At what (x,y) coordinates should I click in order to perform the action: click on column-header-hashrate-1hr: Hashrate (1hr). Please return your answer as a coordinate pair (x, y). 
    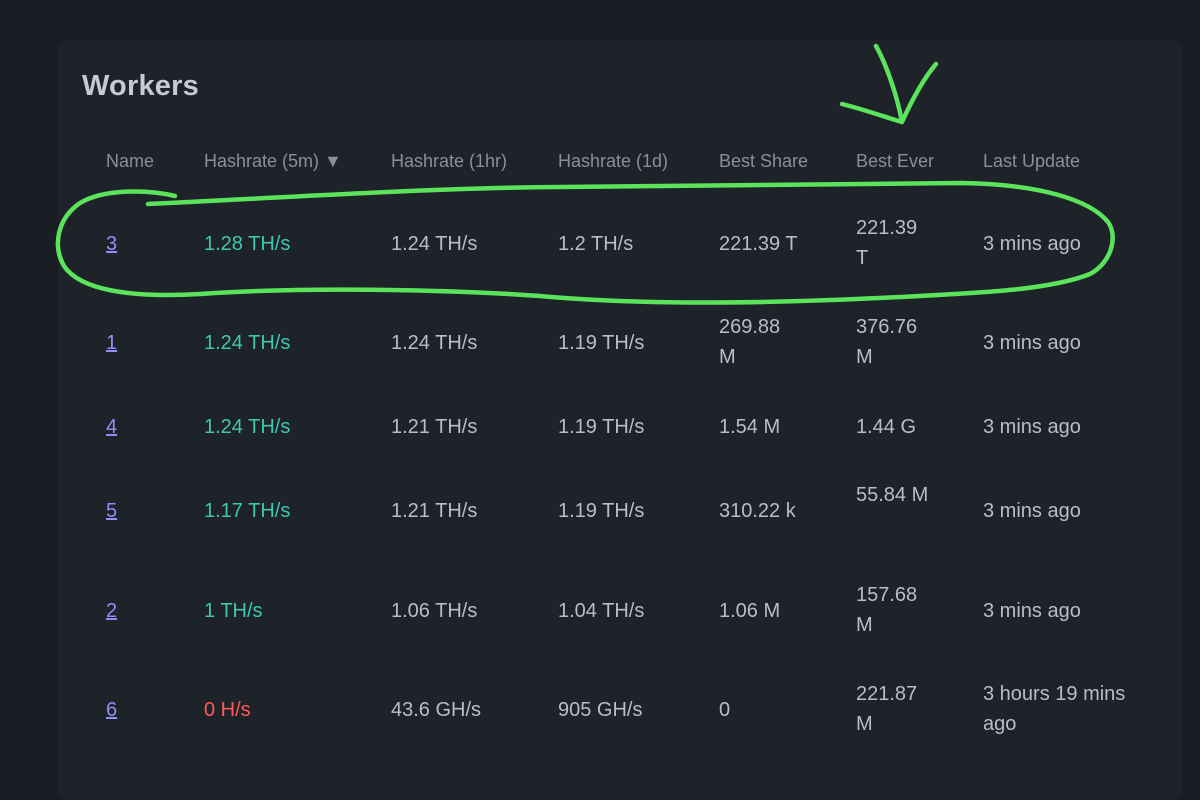
    Looking at the image, I should click on (449, 161).